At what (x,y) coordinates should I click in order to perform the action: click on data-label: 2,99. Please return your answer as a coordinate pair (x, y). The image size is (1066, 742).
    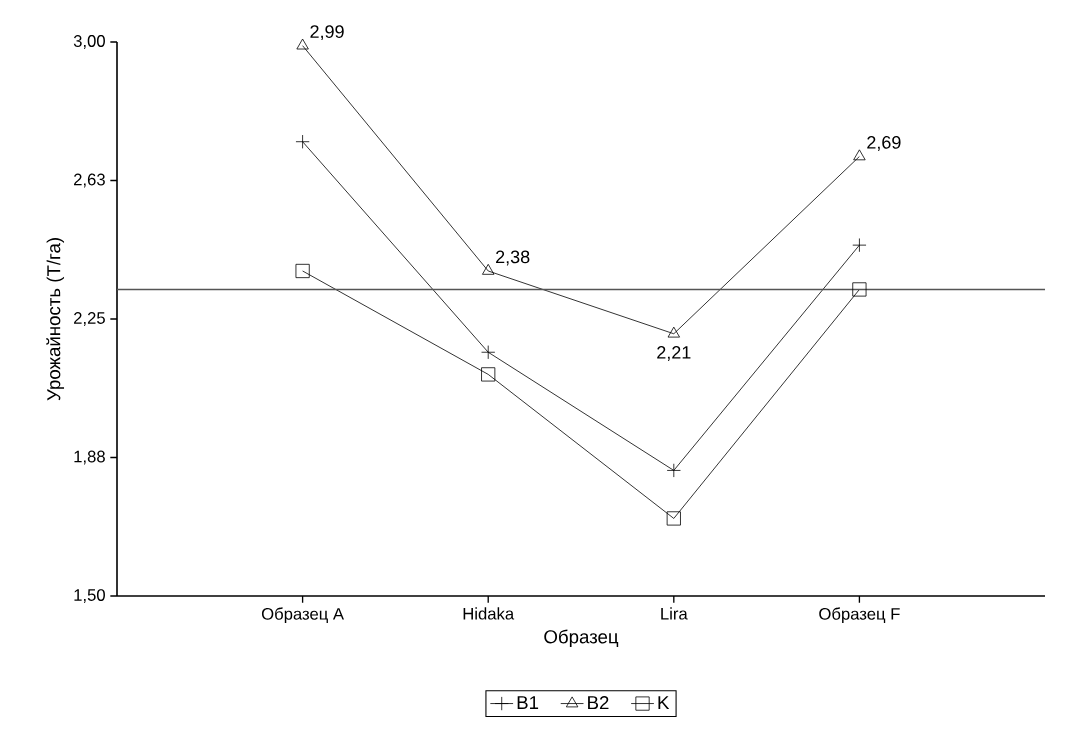
    Looking at the image, I should click on (327, 33).